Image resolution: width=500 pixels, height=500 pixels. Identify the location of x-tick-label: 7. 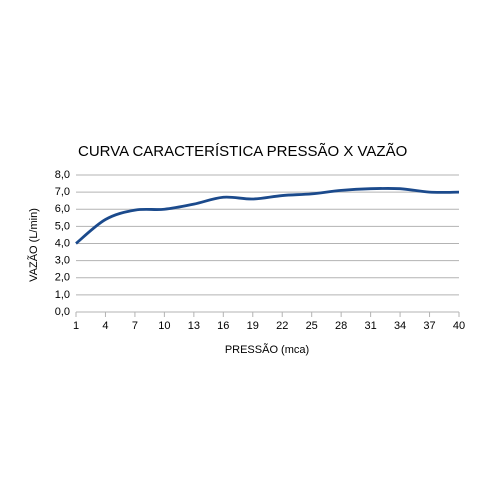
(135, 326).